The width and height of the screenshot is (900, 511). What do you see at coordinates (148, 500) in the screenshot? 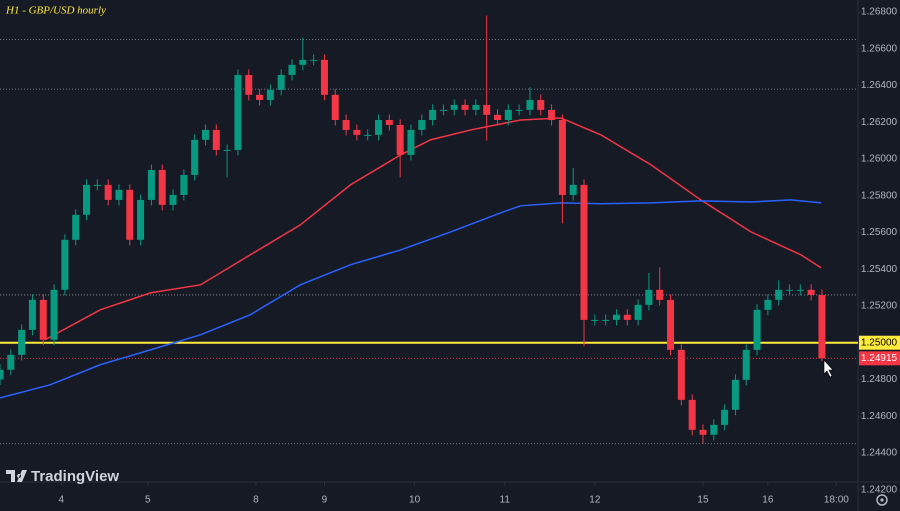
I see `x-tick-label: 5` at bounding box center [148, 500].